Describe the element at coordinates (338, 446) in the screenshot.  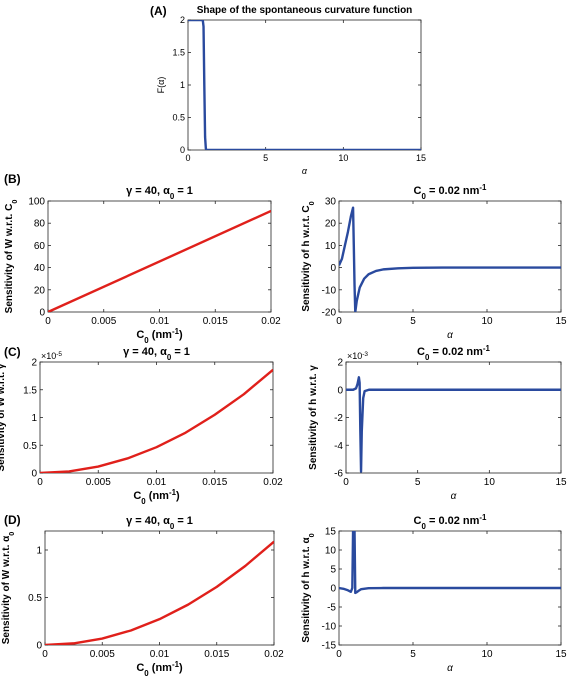
I see `y-tick-label: -4` at that location.